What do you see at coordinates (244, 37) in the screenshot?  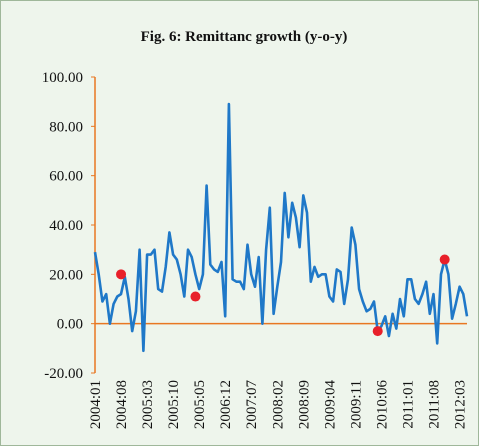 I see `chart-title: Fig. 6: Remittanc growth (y-o-y)` at bounding box center [244, 37].